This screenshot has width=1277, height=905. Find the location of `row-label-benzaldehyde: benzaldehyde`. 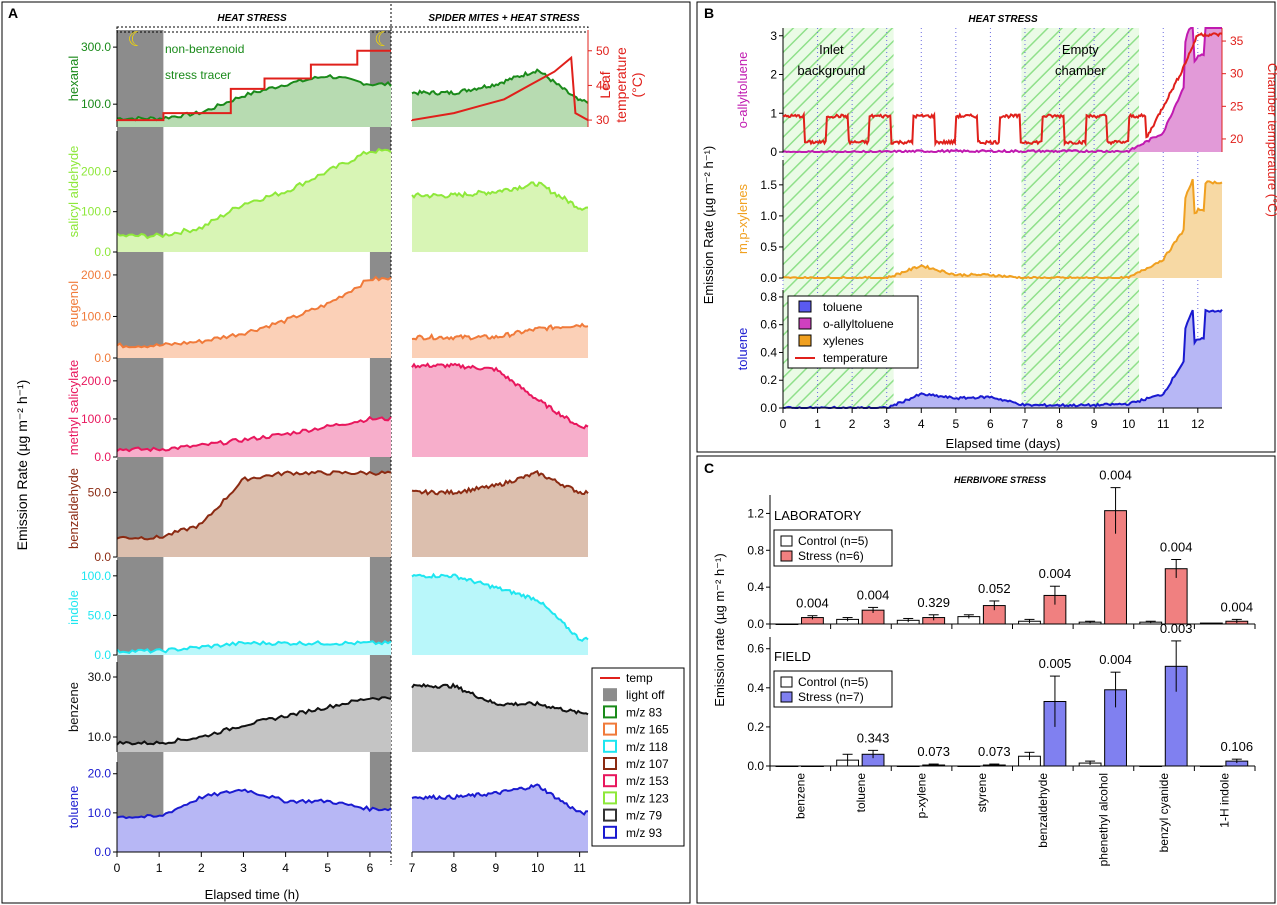

row-label-benzaldehyde: benzaldehyde is located at coordinates (73, 508).